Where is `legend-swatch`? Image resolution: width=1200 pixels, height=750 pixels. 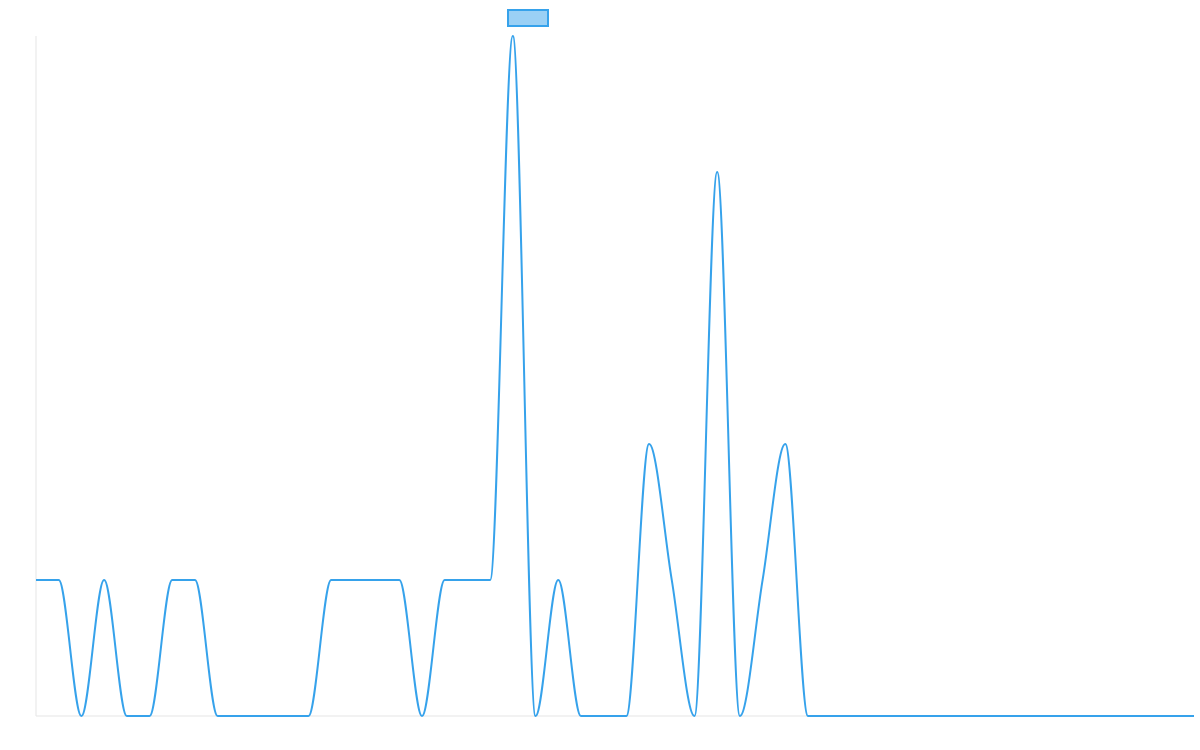 legend-swatch is located at coordinates (528, 18).